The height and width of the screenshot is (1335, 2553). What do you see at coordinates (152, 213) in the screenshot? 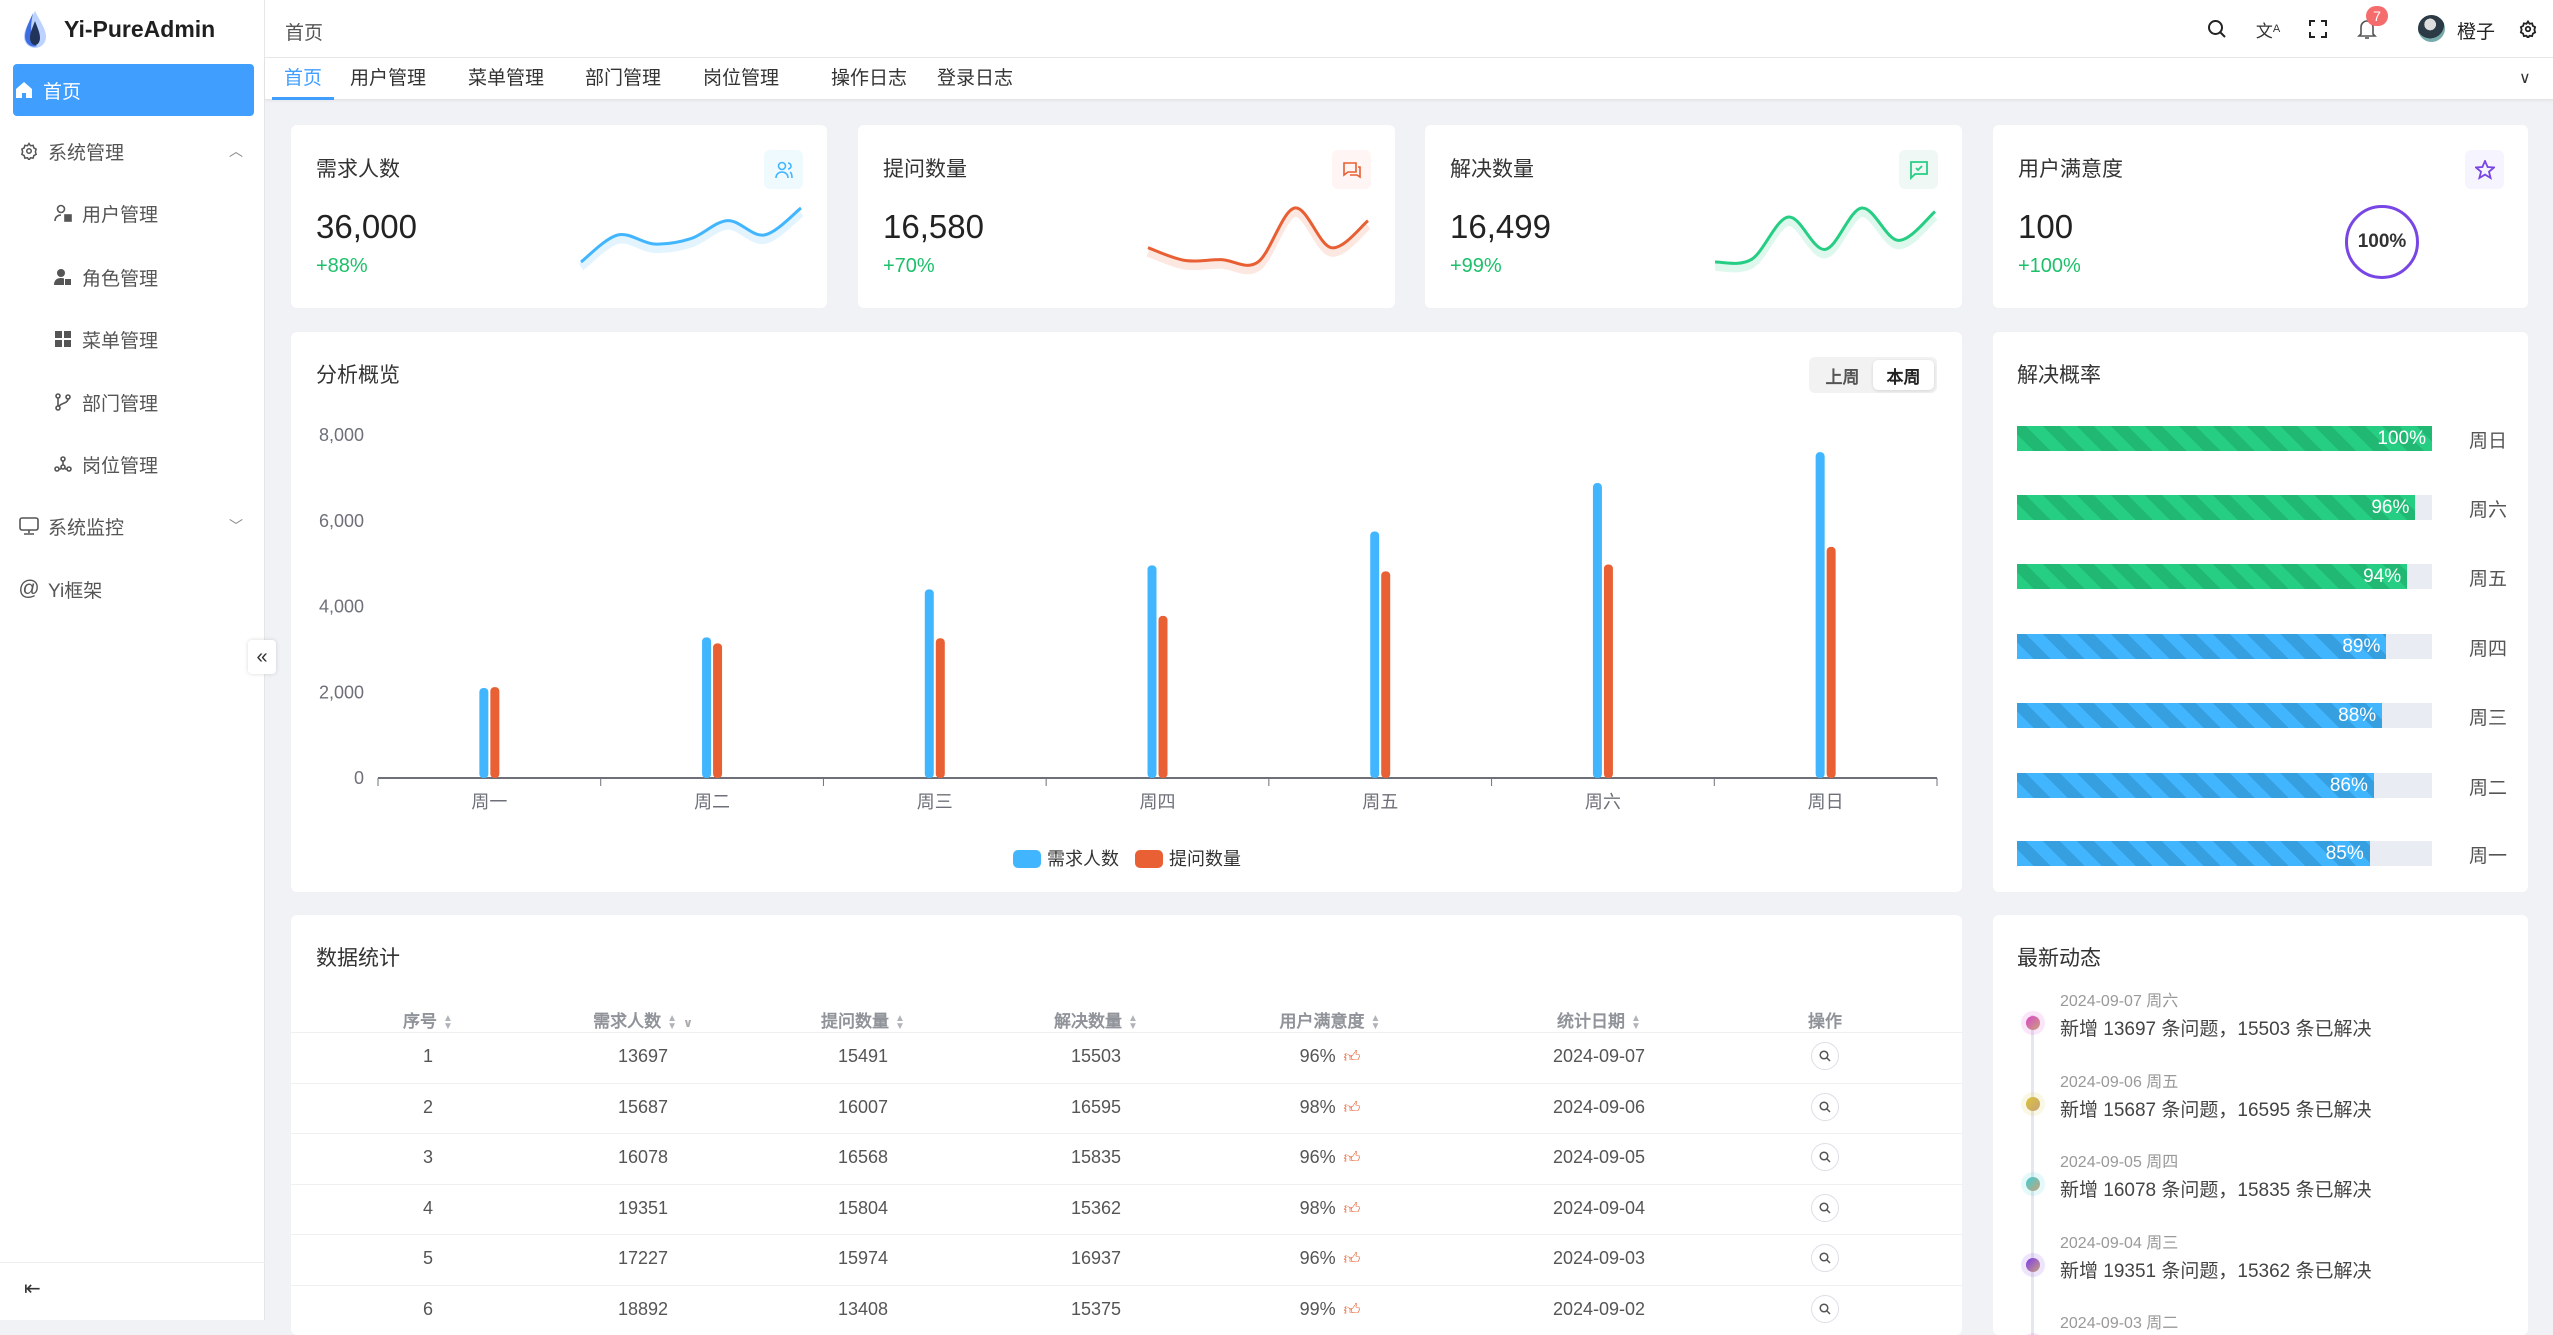
I see `sidebar-item-users: 用户管理` at bounding box center [152, 213].